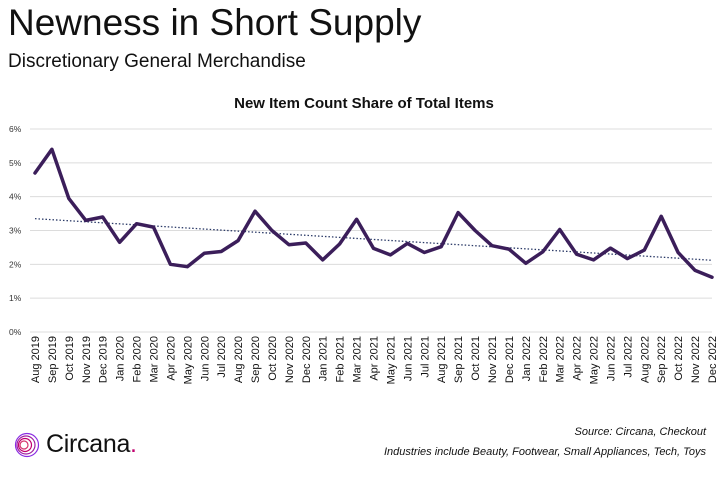  I want to click on x-tick-label: Jul 2022, so click(628, 357).